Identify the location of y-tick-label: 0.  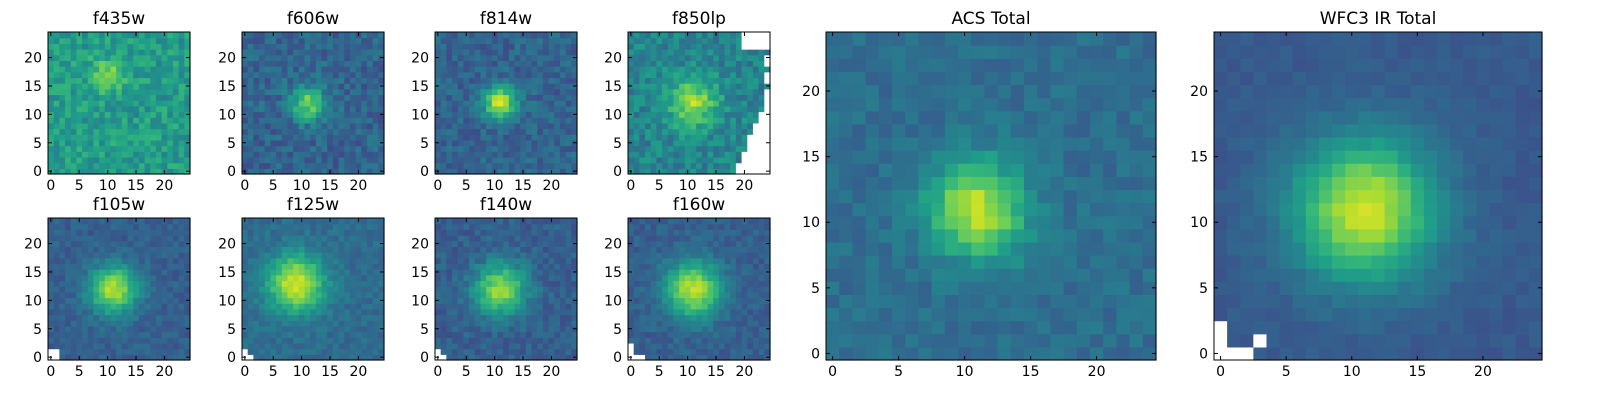
(37, 172).